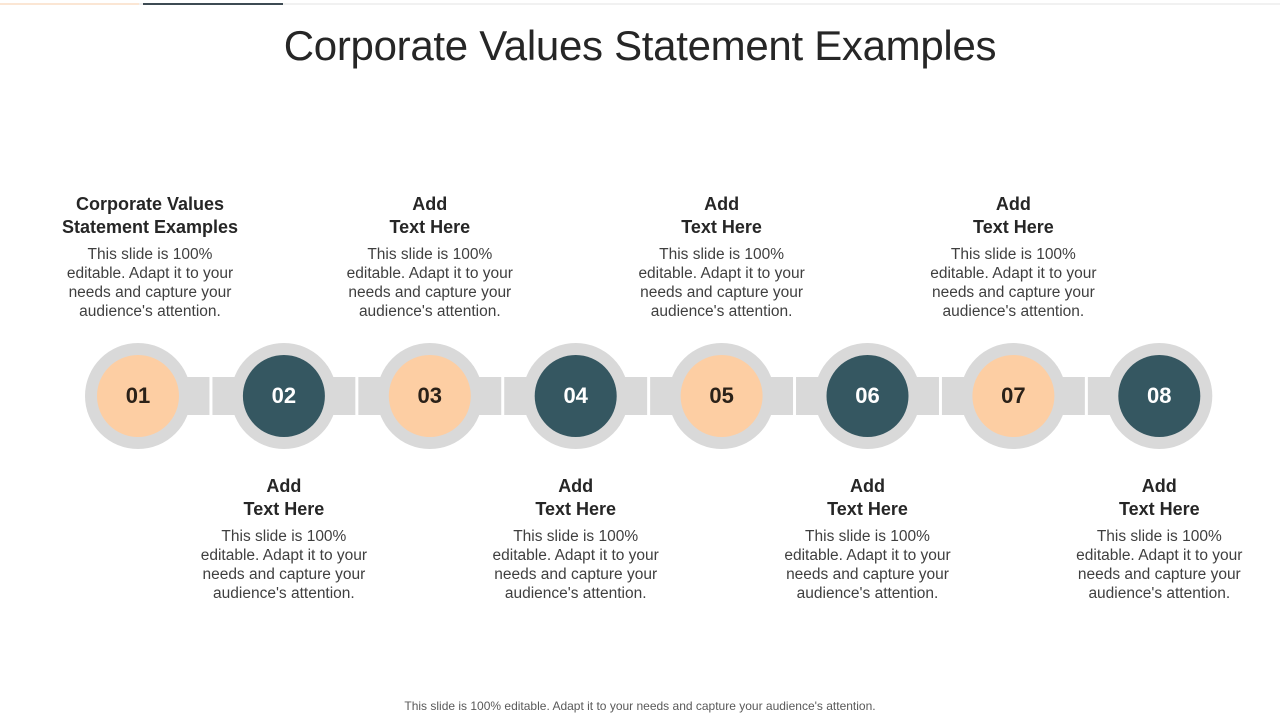 This screenshot has width=1280, height=720. I want to click on step-number: 02, so click(284, 395).